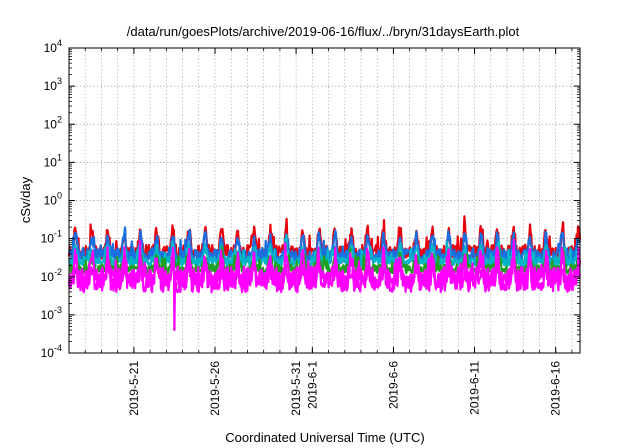  Describe the element at coordinates (51, 275) in the screenshot. I see `y-tick-label: 10⁻²` at that location.